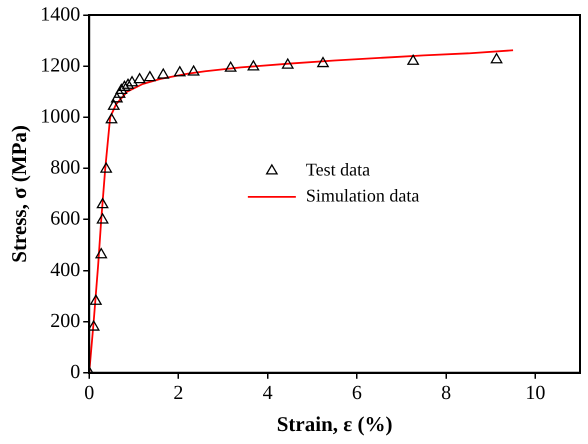 The width and height of the screenshot is (588, 444). I want to click on x-tick-label: 2, so click(178, 393).